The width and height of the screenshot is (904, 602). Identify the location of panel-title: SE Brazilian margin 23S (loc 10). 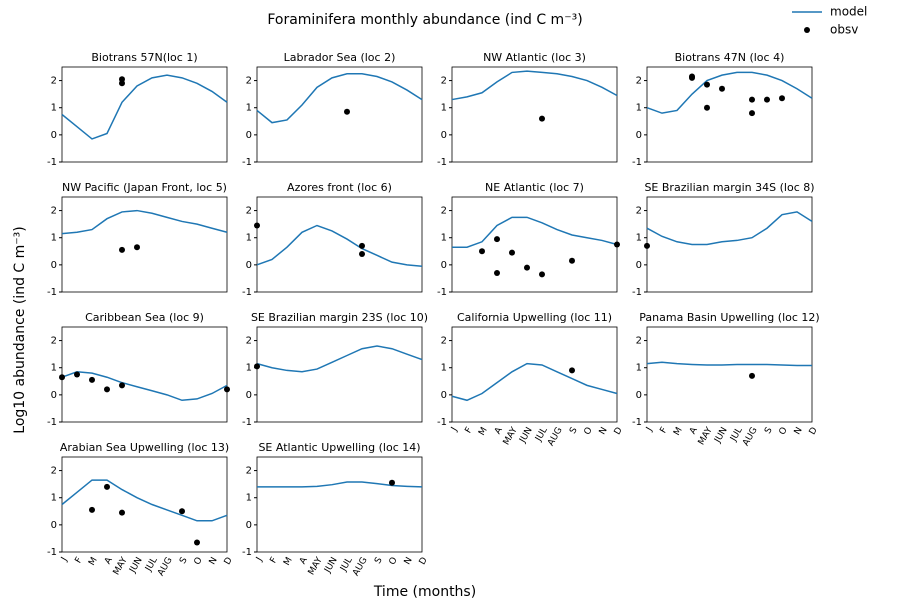
(339, 317).